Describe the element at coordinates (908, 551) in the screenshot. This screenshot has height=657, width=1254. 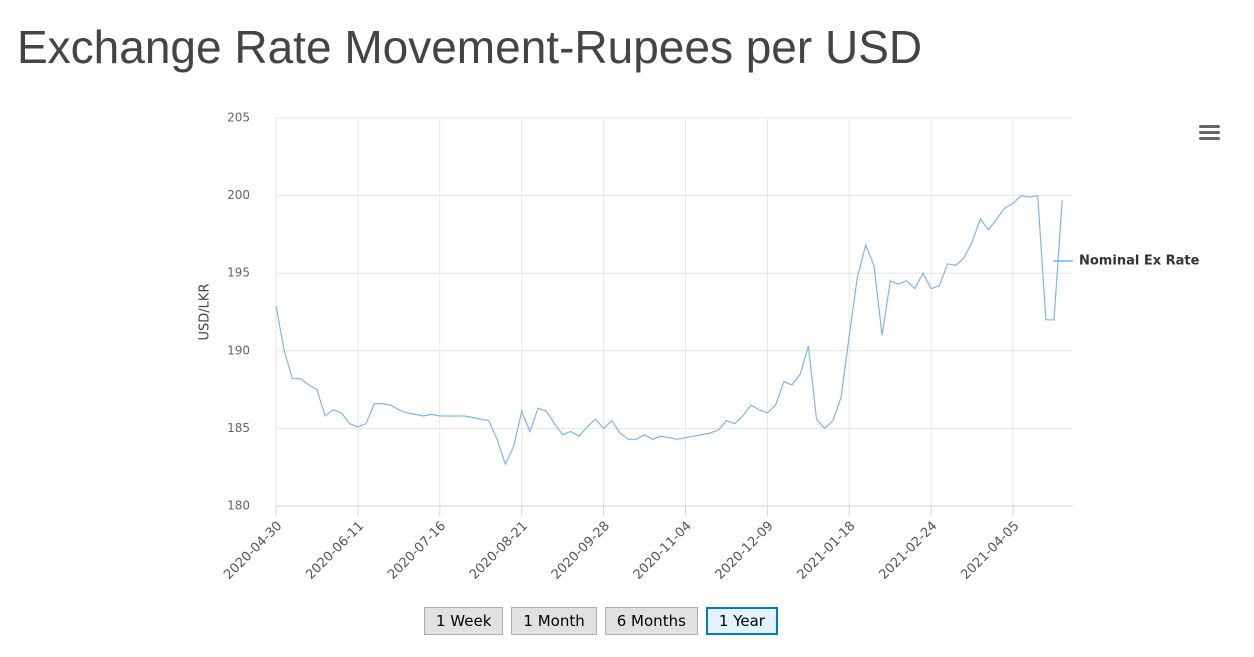
I see `x-tick-label: 2021-02-24` at that location.